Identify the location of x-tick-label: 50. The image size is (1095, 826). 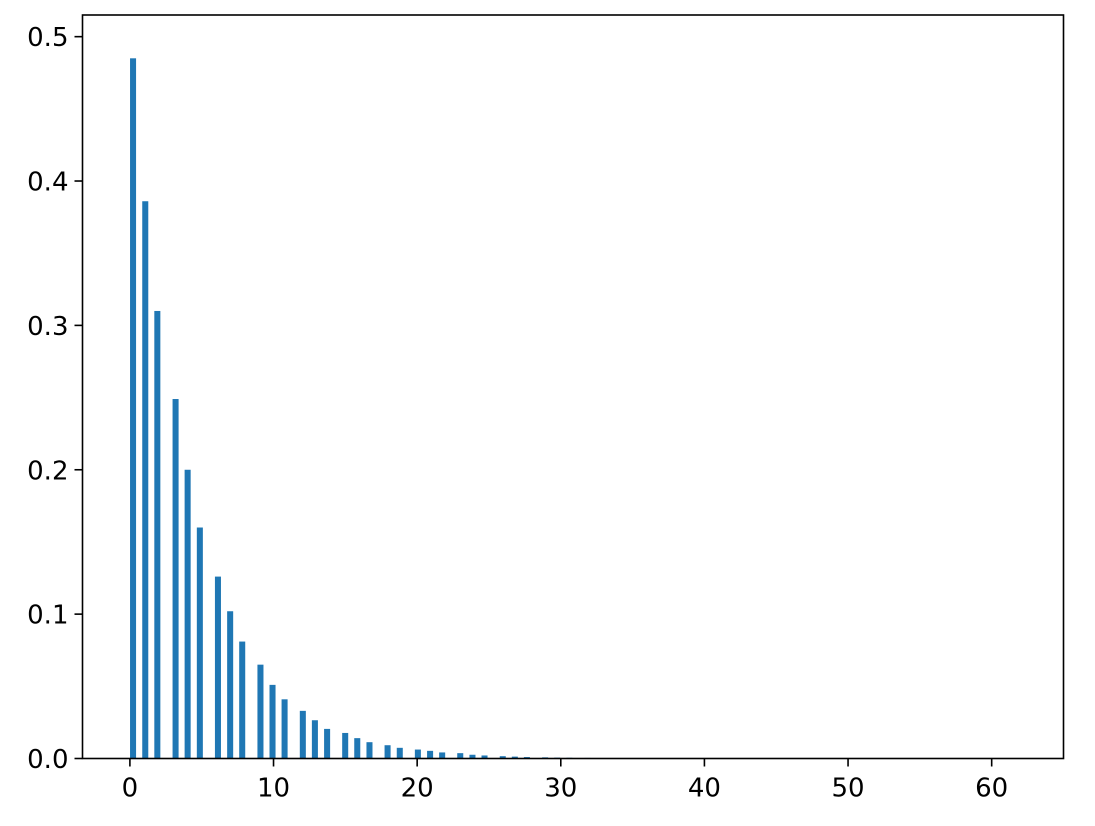
(848, 789).